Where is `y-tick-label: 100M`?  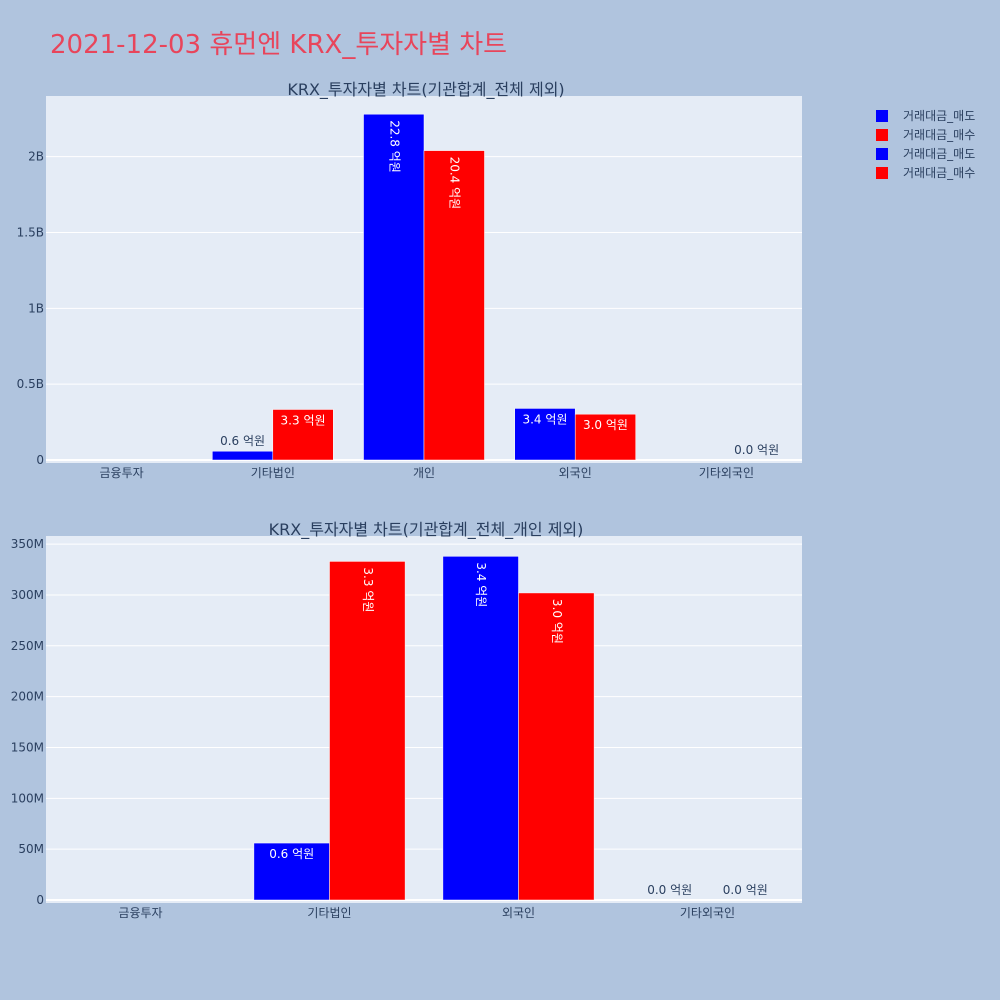 y-tick-label: 100M is located at coordinates (27, 798).